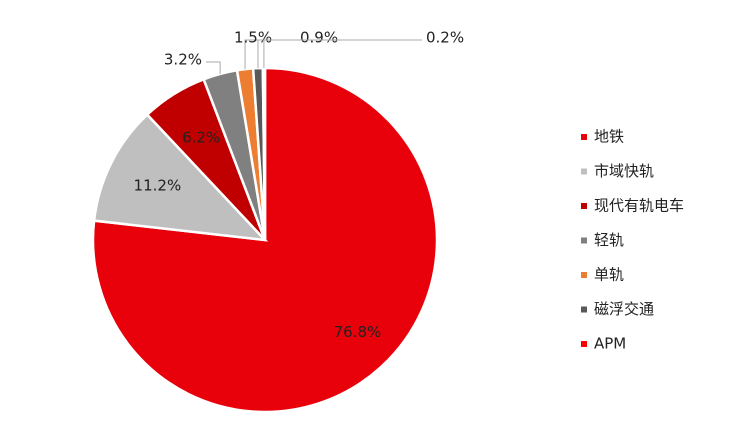 This screenshot has height=440, width=753. I want to click on legend-label: APM, so click(610, 344).